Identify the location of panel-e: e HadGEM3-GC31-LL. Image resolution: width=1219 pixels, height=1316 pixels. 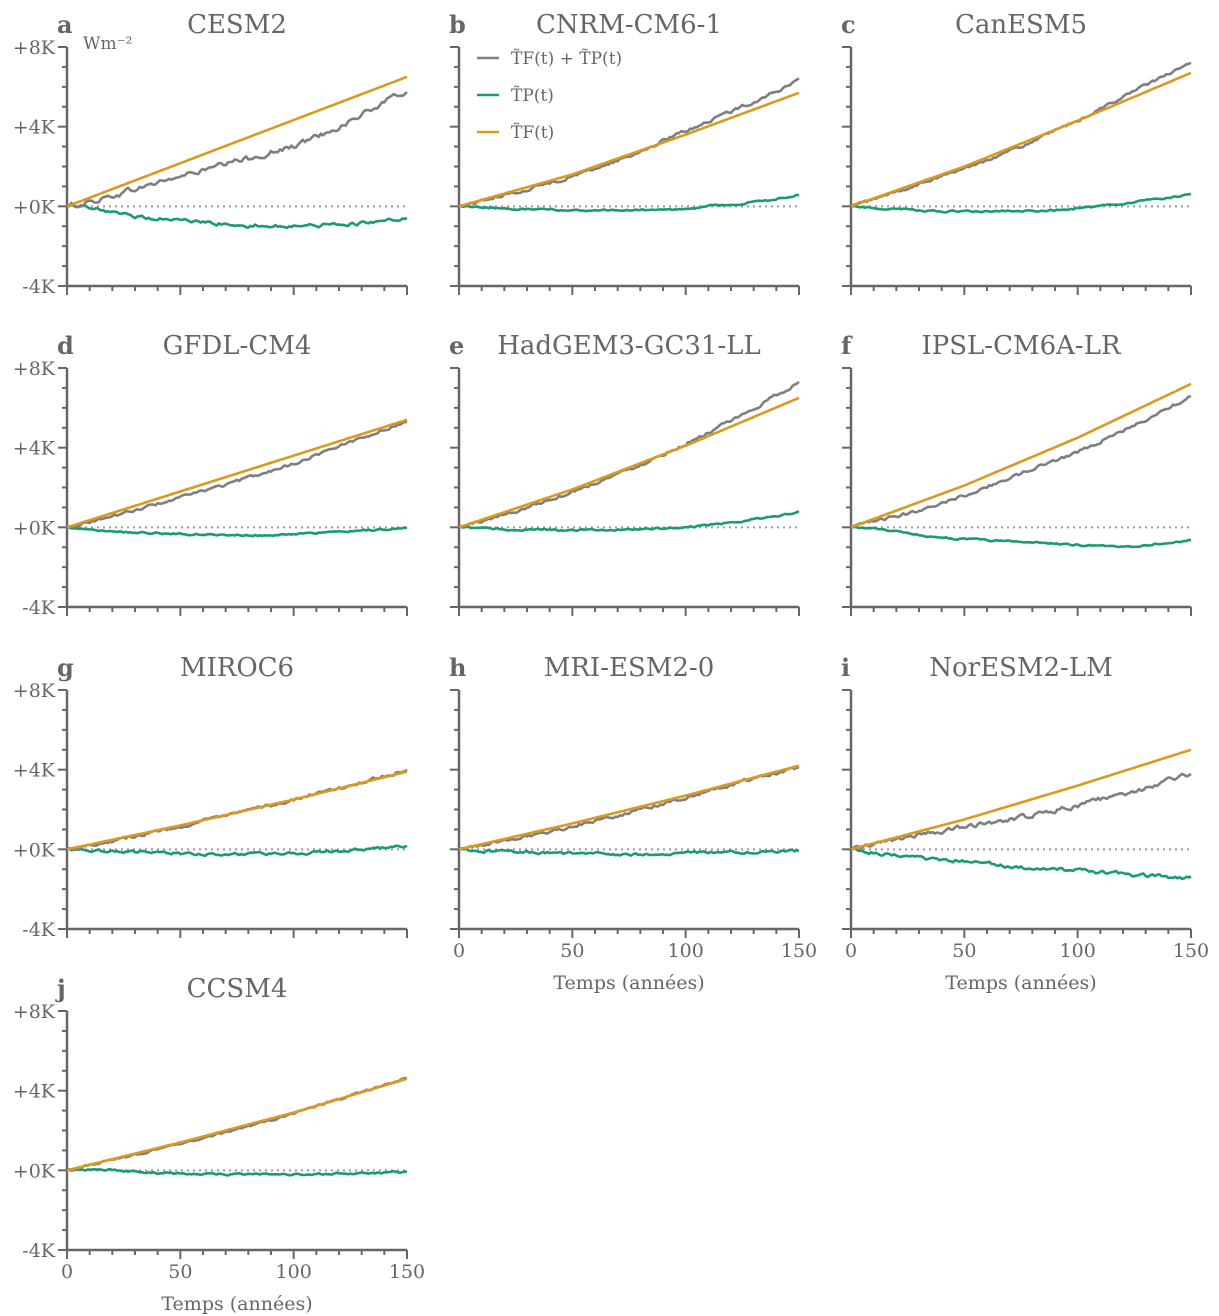
(624, 473).